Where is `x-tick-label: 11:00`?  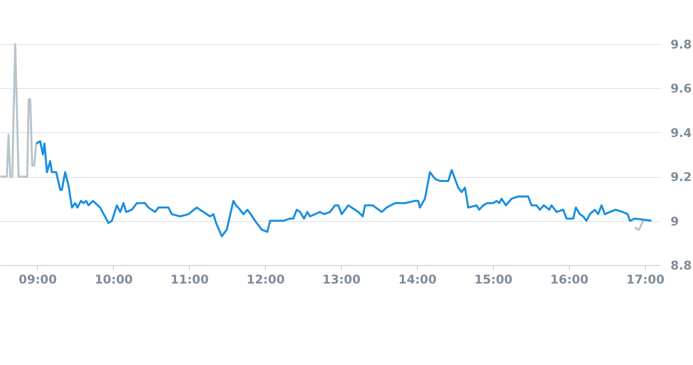
x-tick-label: 11:00 is located at coordinates (189, 279).